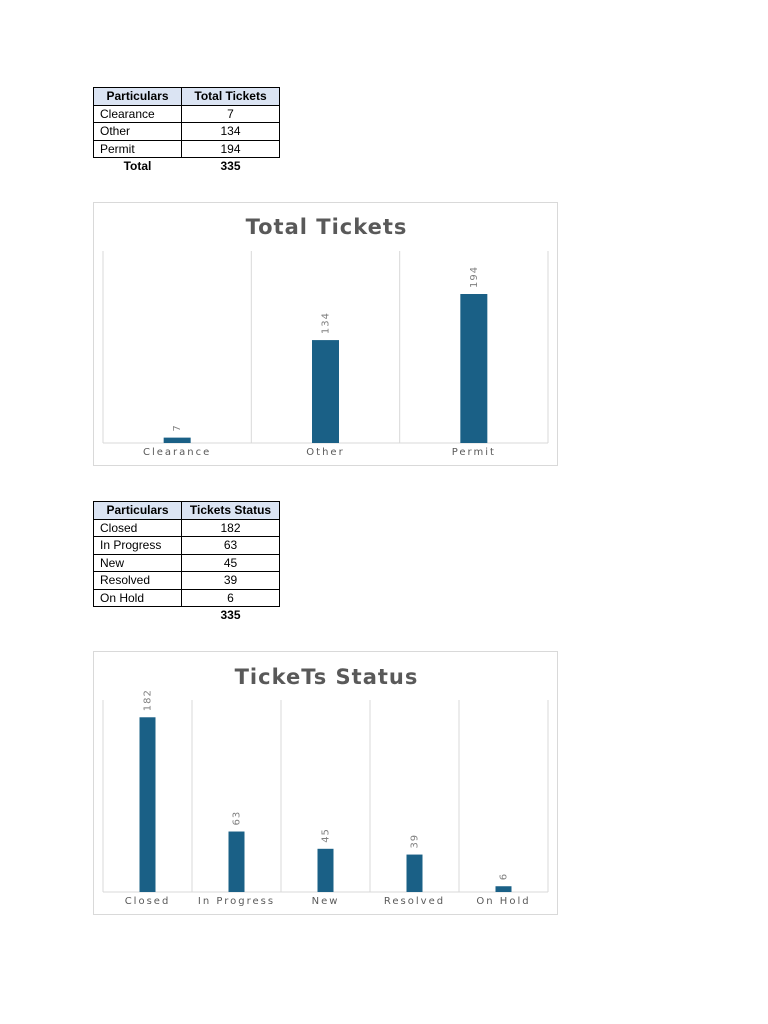  I want to click on bar-in-progress, so click(236, 861).